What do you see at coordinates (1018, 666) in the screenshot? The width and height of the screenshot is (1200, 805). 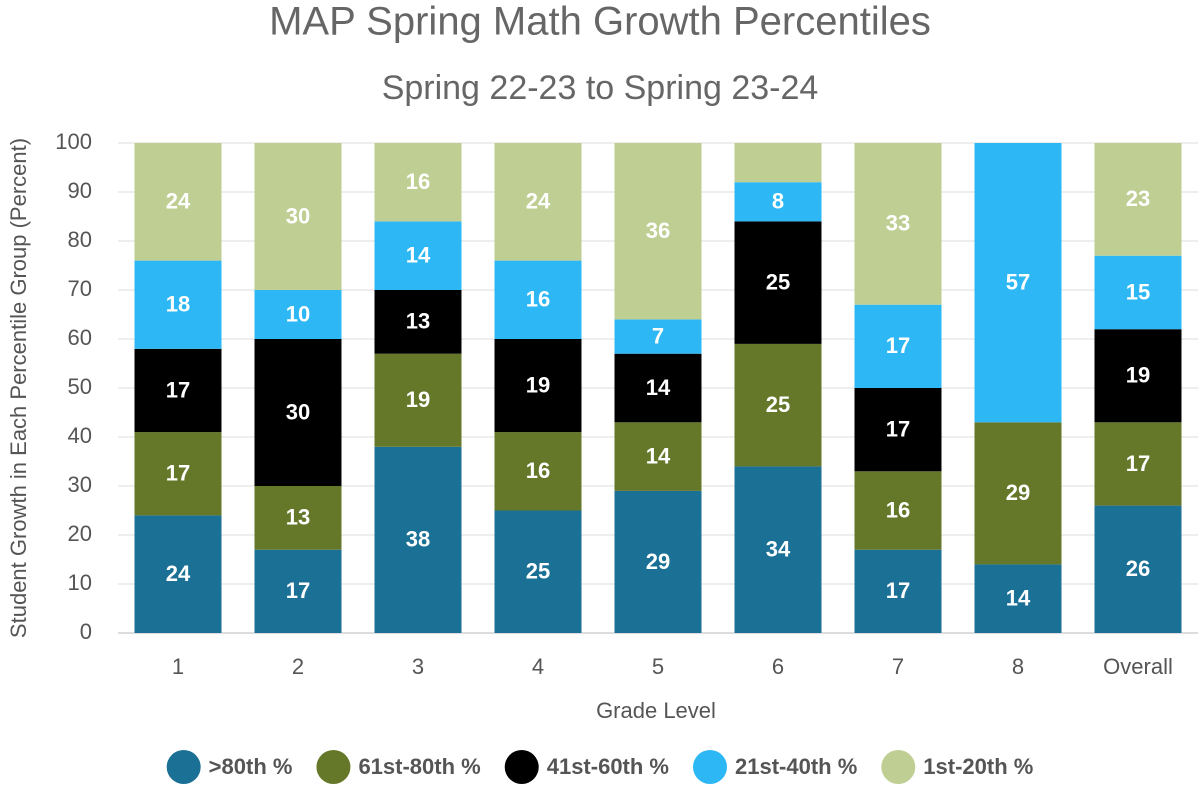 I see `x-tick-label: 8` at bounding box center [1018, 666].